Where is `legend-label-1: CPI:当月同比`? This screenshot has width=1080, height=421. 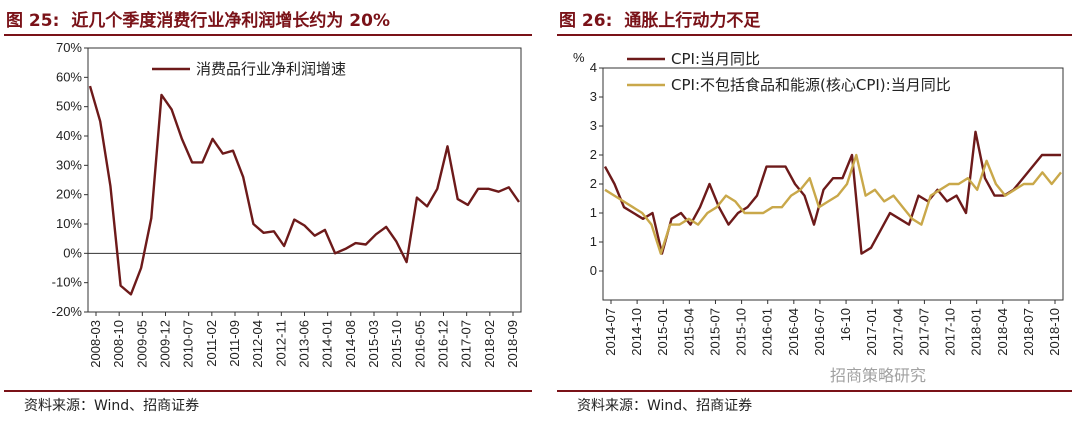 legend-label-1: CPI:当月同比 is located at coordinates (715, 59).